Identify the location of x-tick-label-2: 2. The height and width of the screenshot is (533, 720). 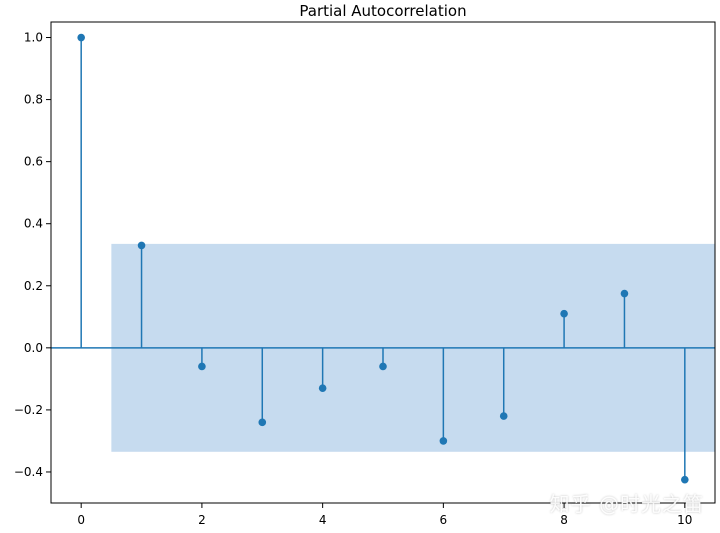
(202, 520).